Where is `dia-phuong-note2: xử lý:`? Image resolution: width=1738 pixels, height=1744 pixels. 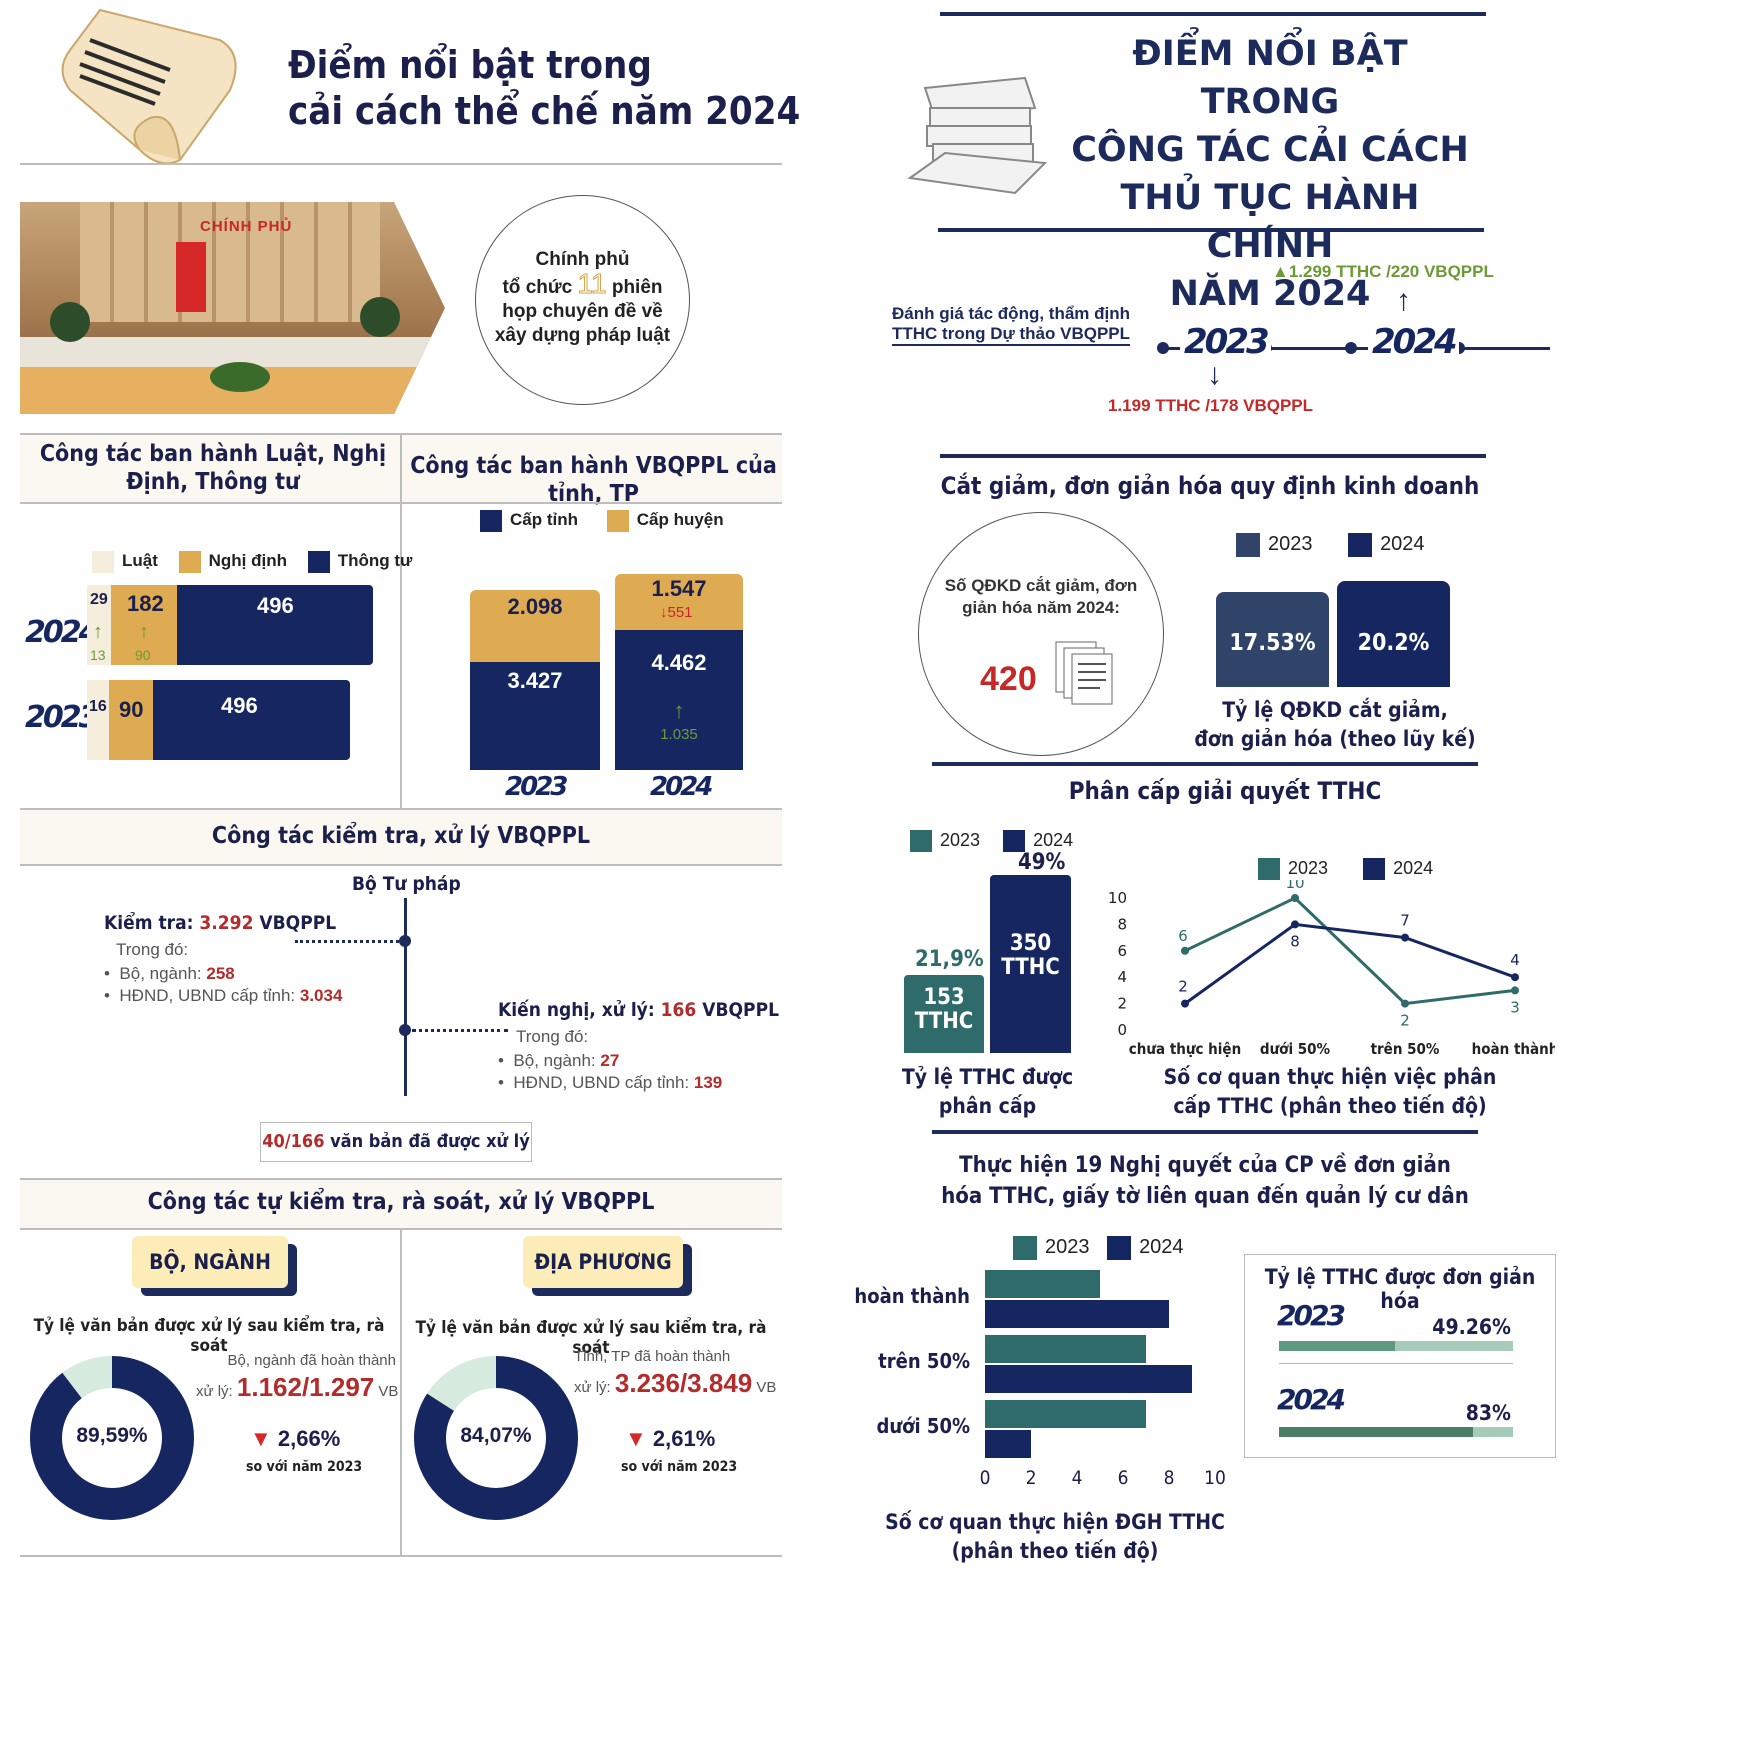
dia-phuong-note2: xử lý: is located at coordinates (592, 1387).